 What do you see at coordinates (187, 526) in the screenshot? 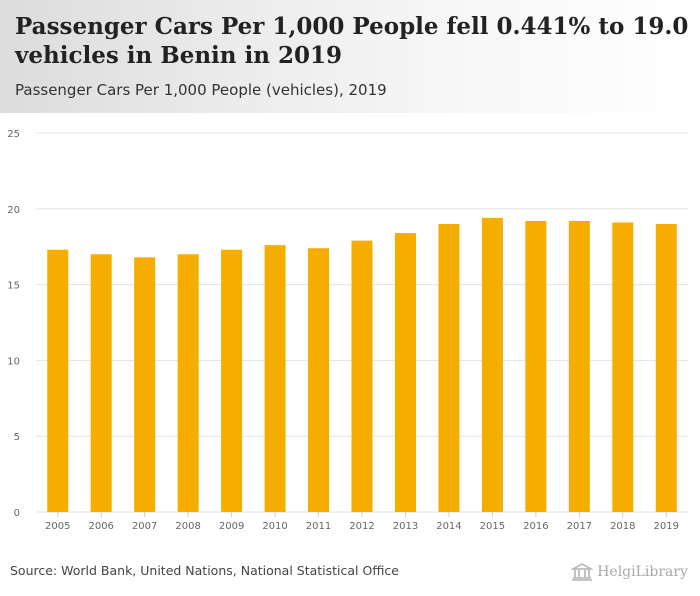
I see `x-tick-label: 2008` at bounding box center [187, 526].